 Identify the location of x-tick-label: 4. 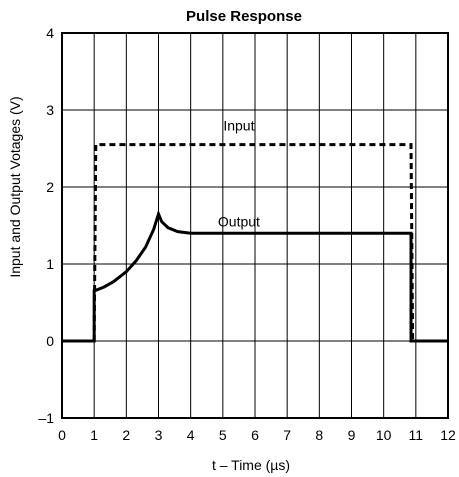
(191, 435).